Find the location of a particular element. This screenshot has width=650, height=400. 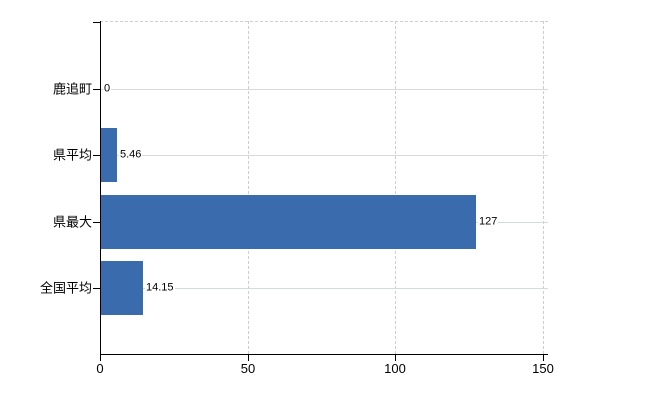

x-tick-label: 150 is located at coordinates (543, 368).